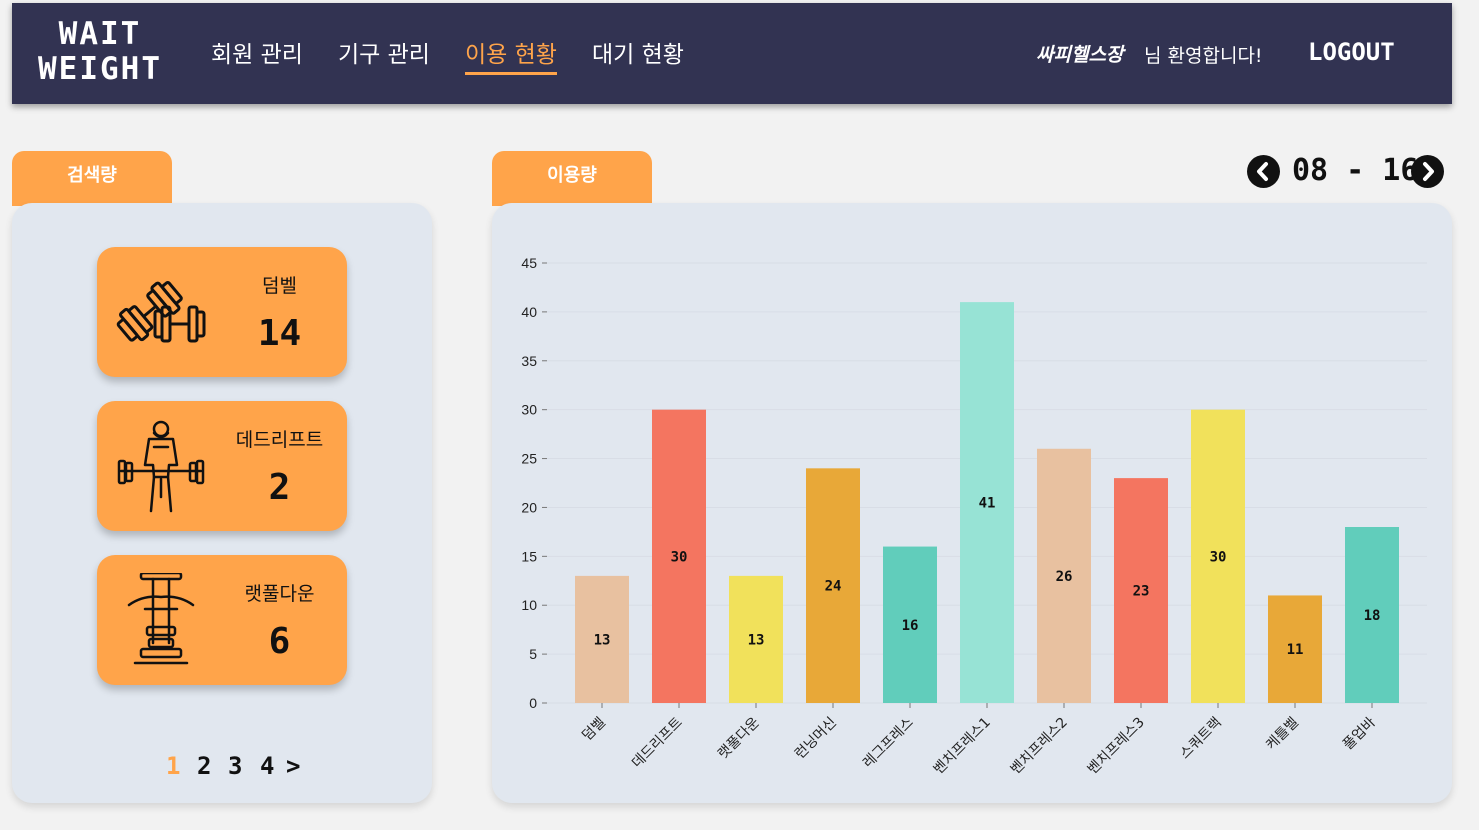 The width and height of the screenshot is (1479, 830). I want to click on lat-pulldown-icon, so click(161, 619).